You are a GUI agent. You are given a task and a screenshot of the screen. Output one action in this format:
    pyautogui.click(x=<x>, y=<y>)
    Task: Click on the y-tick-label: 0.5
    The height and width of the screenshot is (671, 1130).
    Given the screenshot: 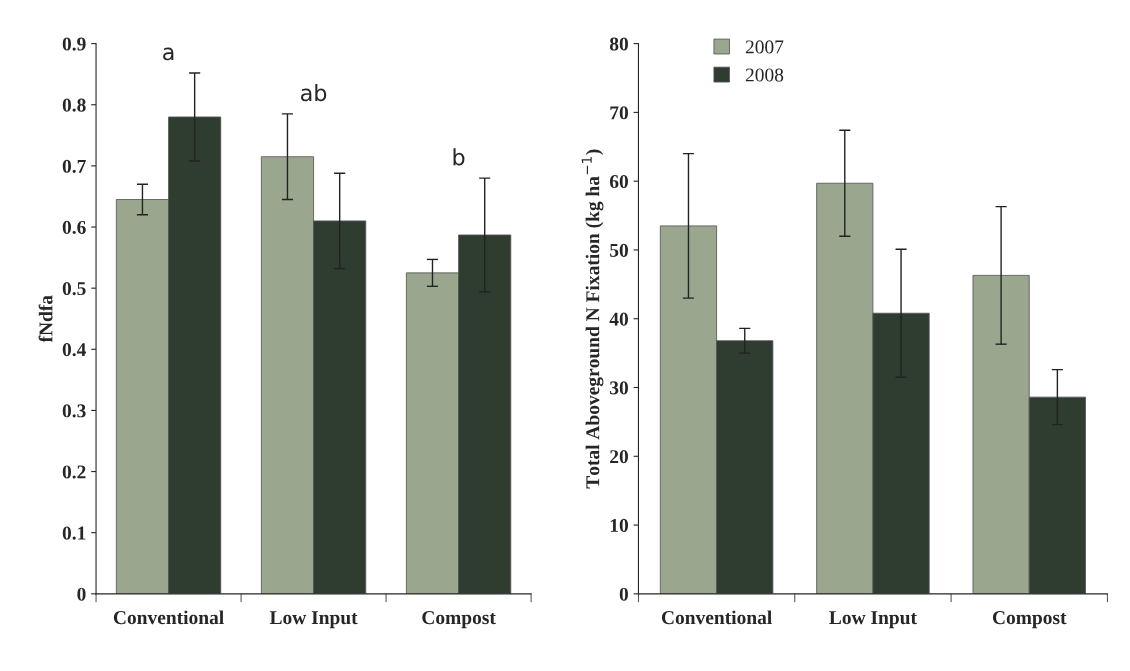 What is the action you would take?
    pyautogui.click(x=74, y=288)
    